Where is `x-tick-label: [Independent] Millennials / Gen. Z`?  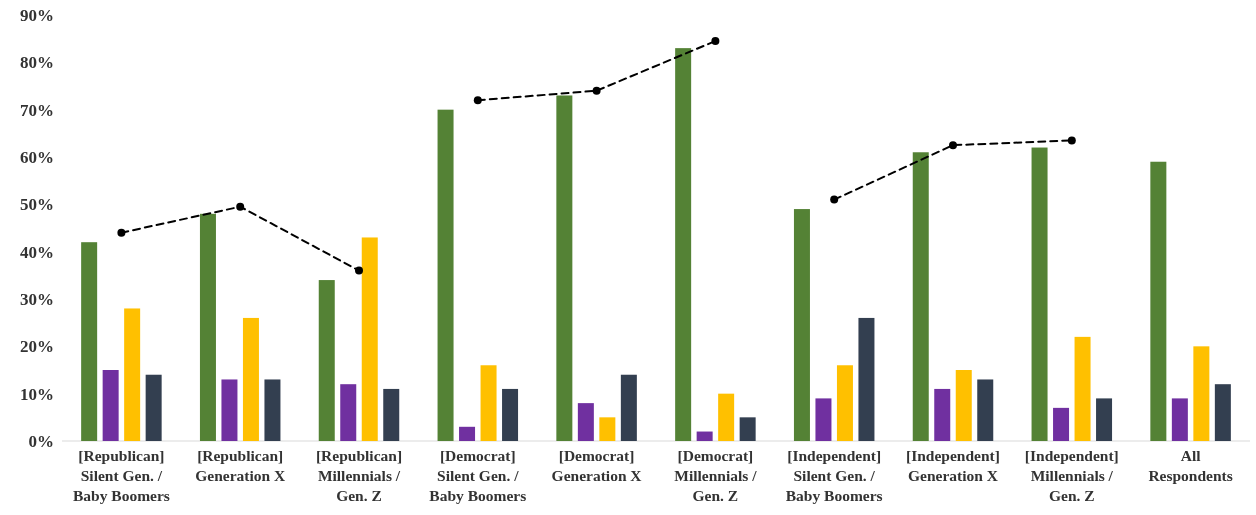
x-tick-label: [Independent] Millennials / Gen. Z is located at coordinates (1071, 475).